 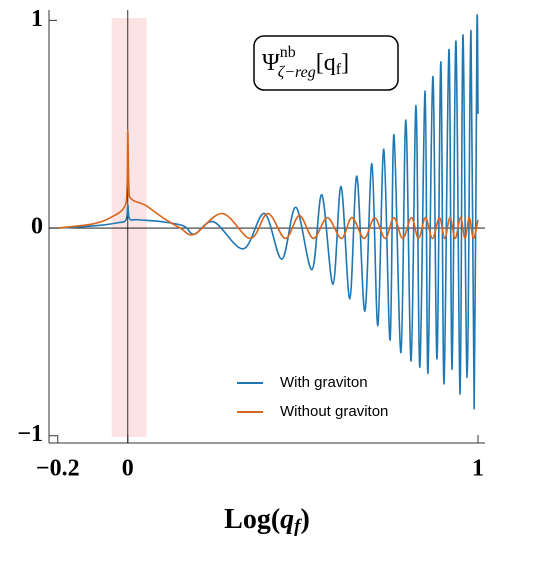 What do you see at coordinates (37, 227) in the screenshot?
I see `y-tick-label: 0` at bounding box center [37, 227].